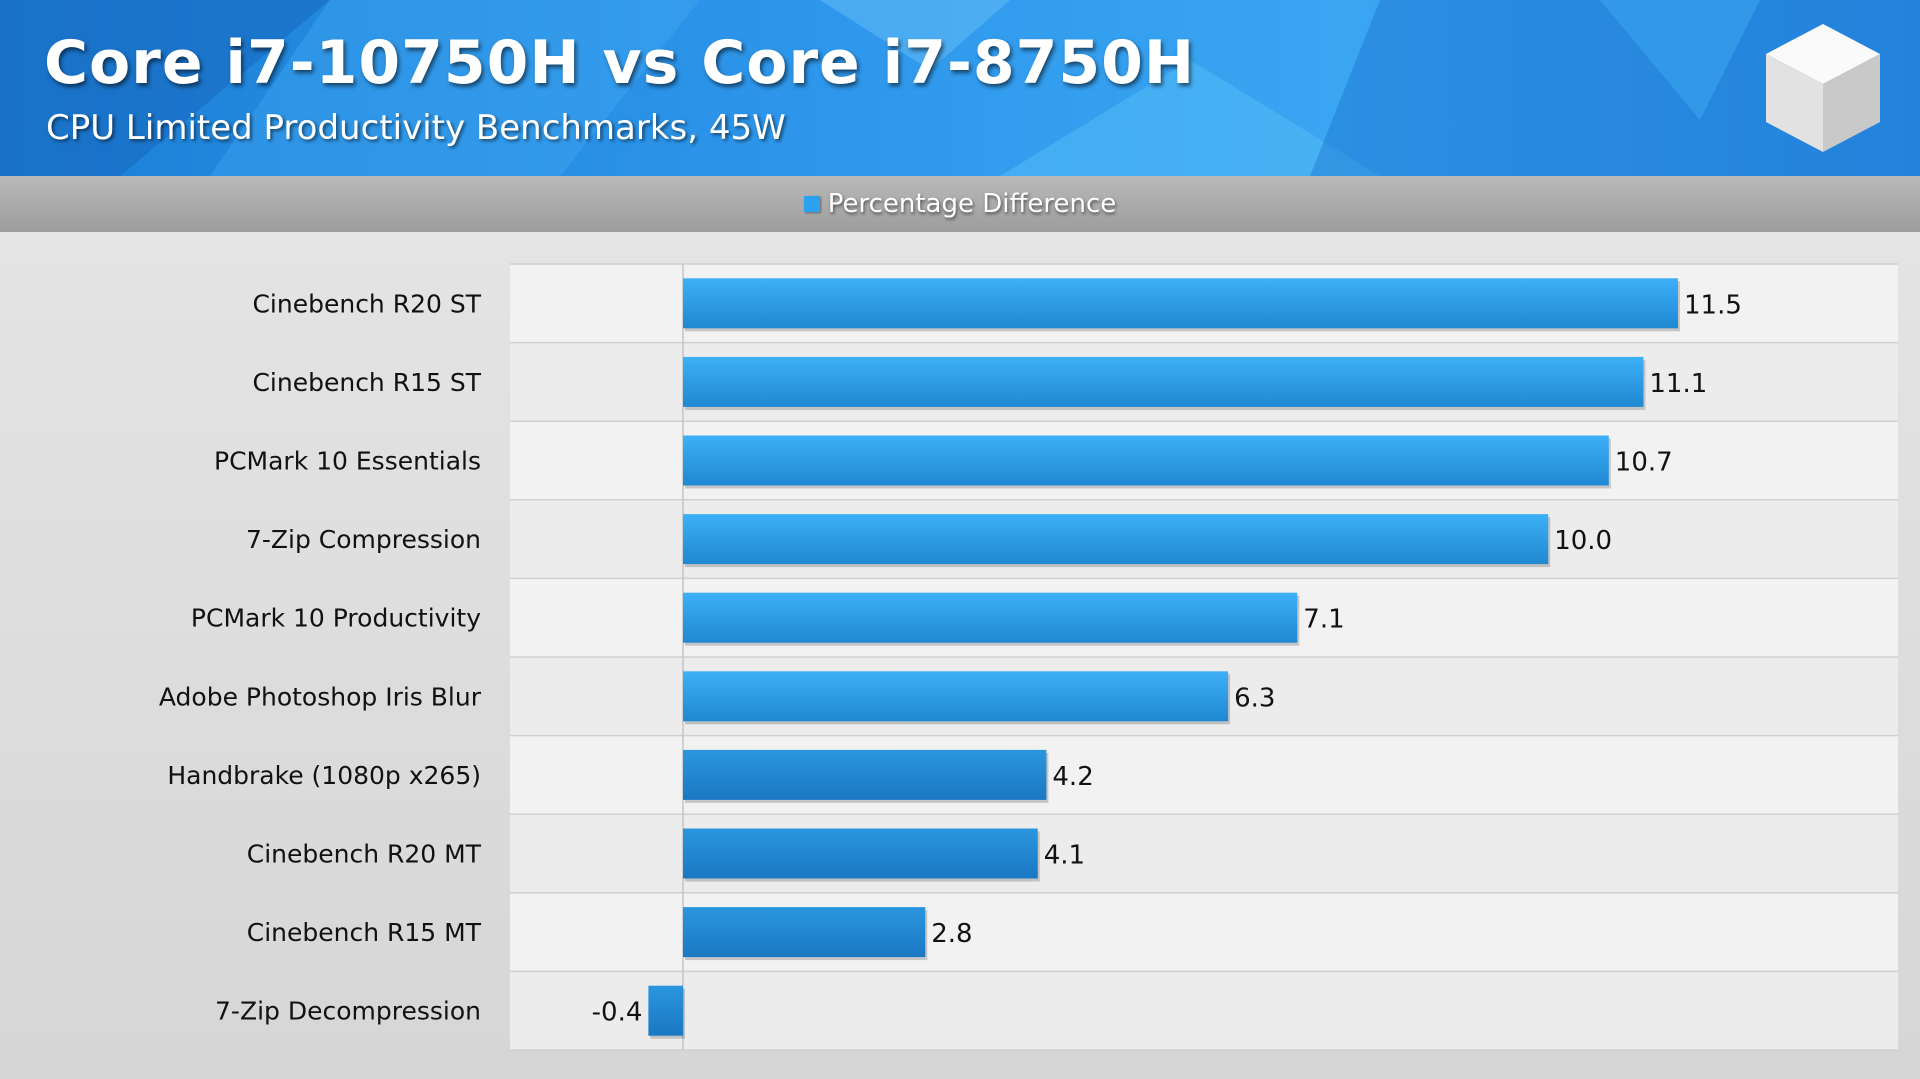 This screenshot has width=1920, height=1079. I want to click on row-band, so click(1204, 1010).